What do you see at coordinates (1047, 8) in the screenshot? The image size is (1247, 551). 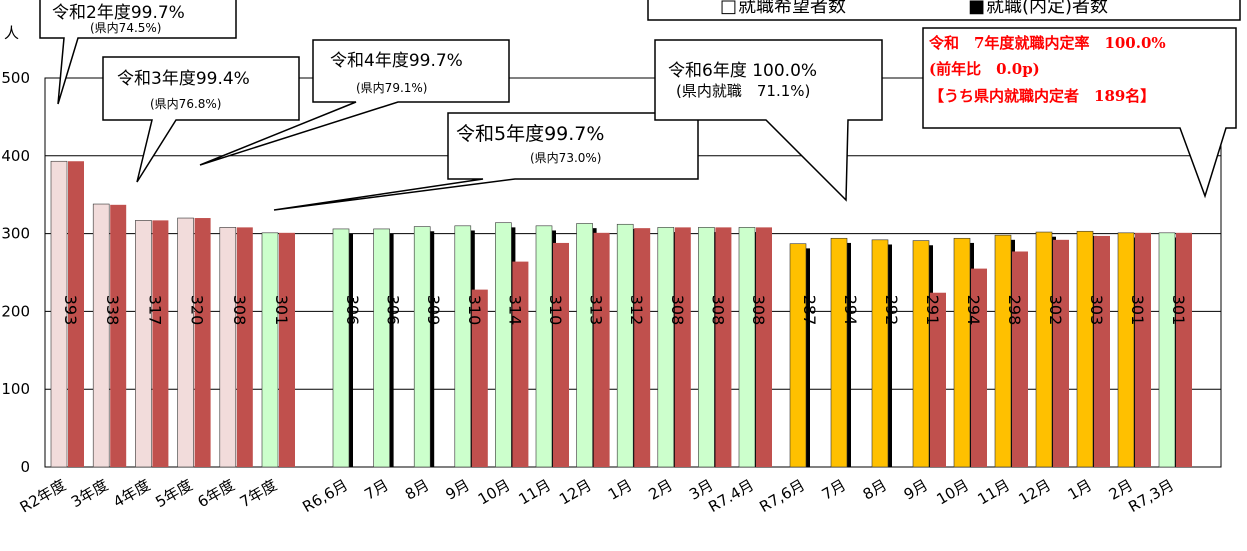 I see `legend-label-employed: 就職(内定)者数` at bounding box center [1047, 8].